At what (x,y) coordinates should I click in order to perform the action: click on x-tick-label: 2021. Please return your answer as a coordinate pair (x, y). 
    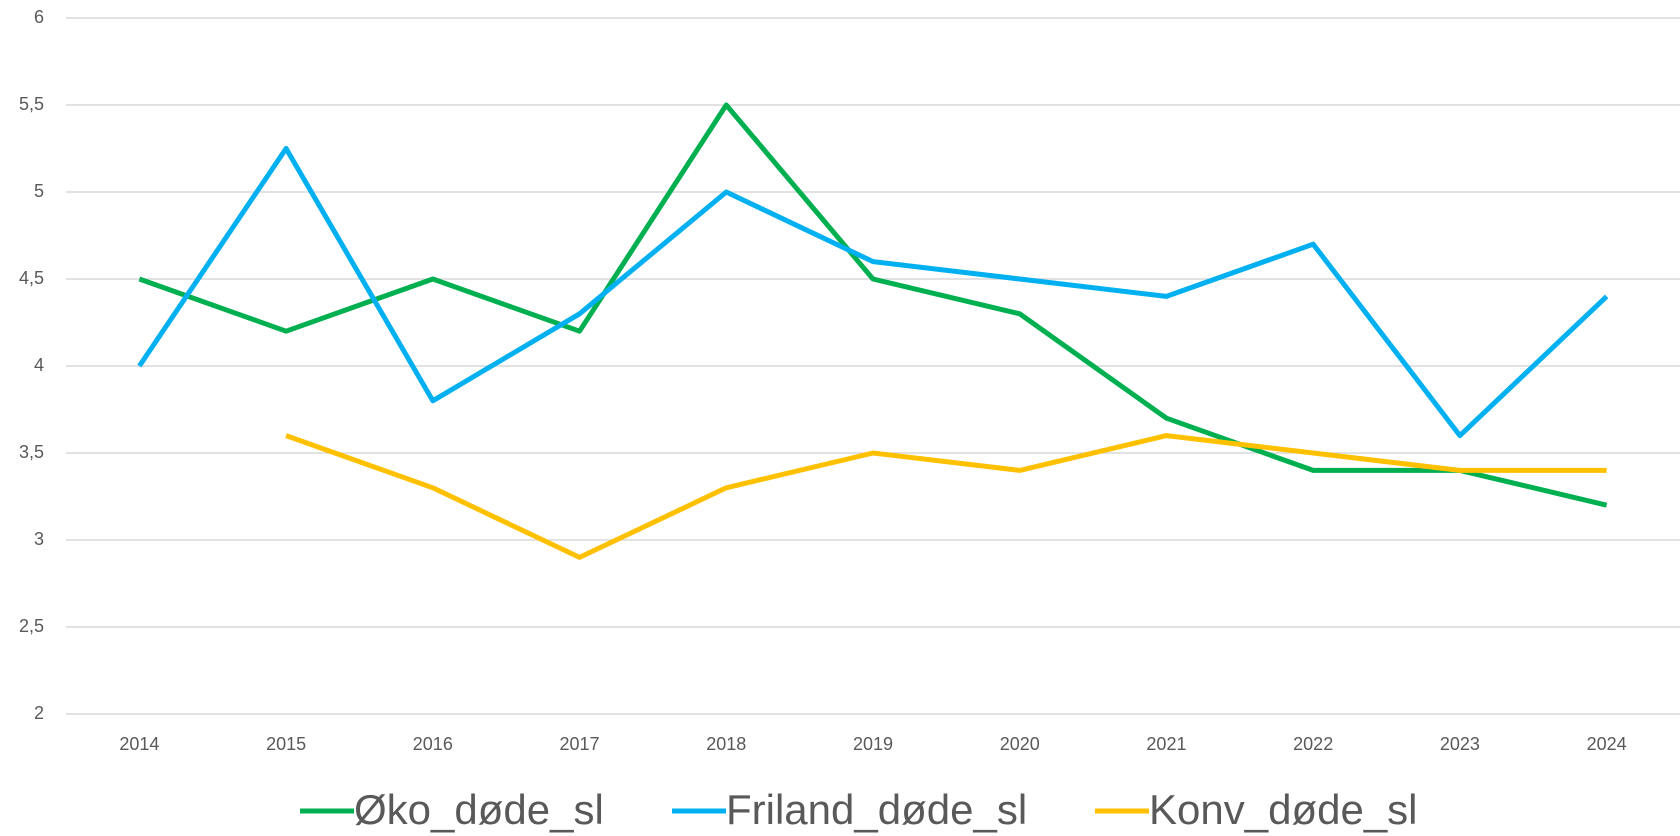
    Looking at the image, I should click on (1166, 744).